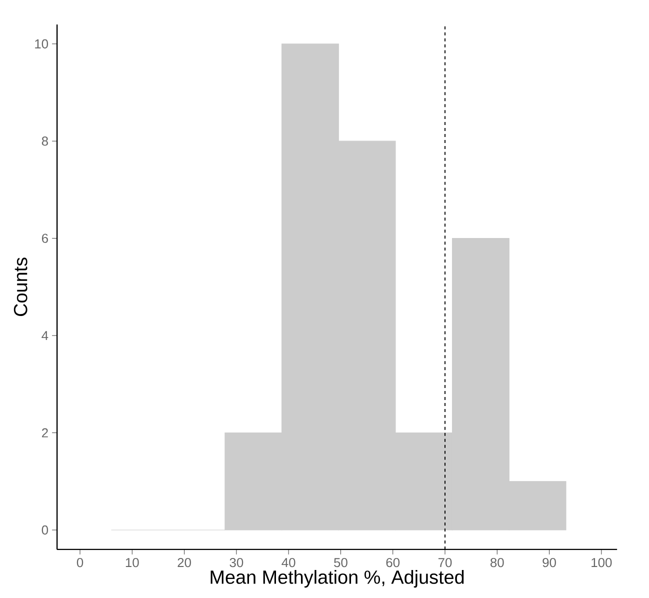  Describe the element at coordinates (45, 433) in the screenshot. I see `y-tick-label: 2` at that location.